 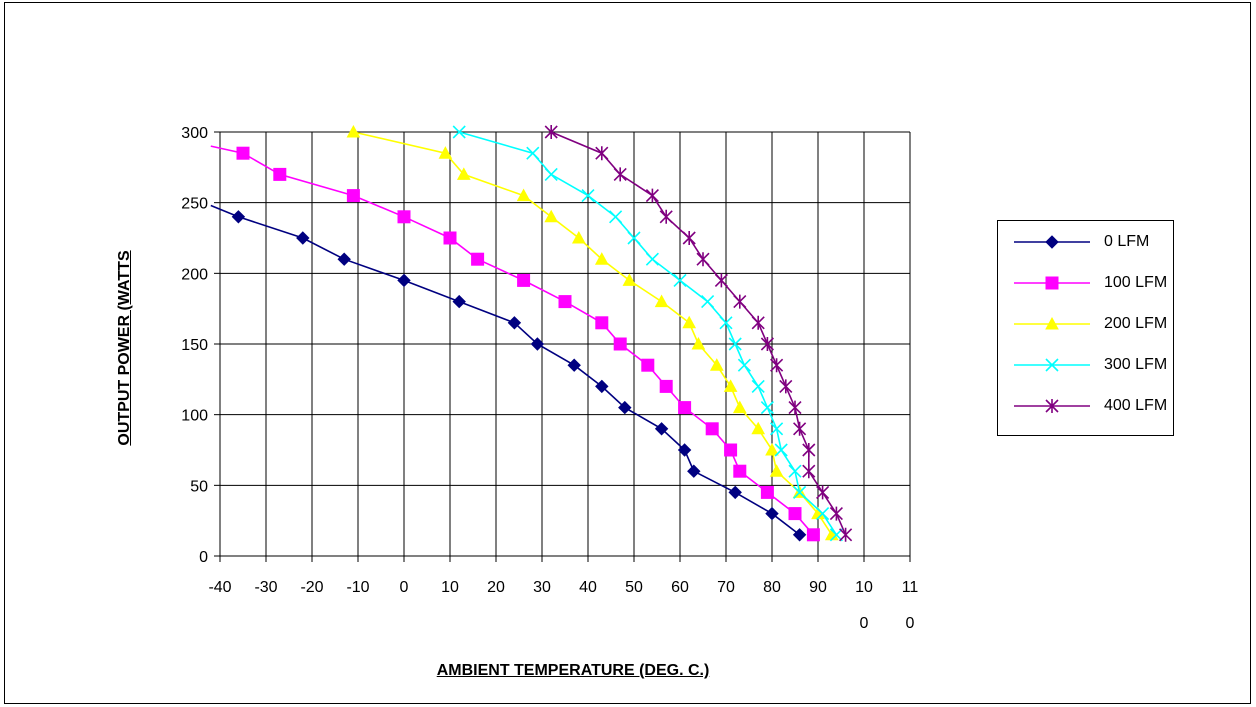 I want to click on legend-label: 0 LFM, so click(x=1127, y=241).